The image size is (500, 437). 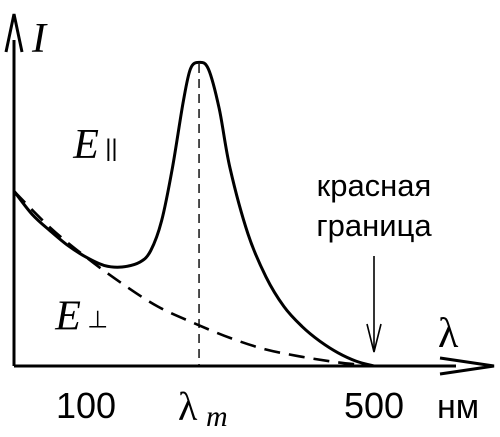 What do you see at coordinates (374, 225) in the screenshot?
I see `red-limit-label-line-2: граница` at bounding box center [374, 225].